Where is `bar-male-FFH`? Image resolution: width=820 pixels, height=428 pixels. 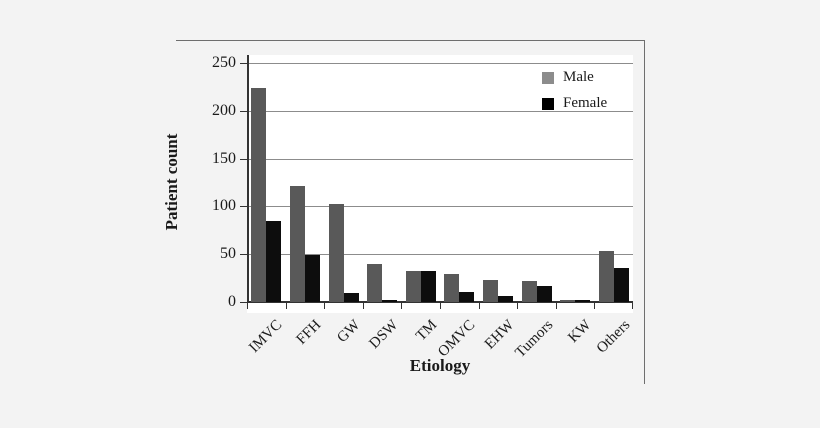
bar-male-FFH is located at coordinates (297, 244).